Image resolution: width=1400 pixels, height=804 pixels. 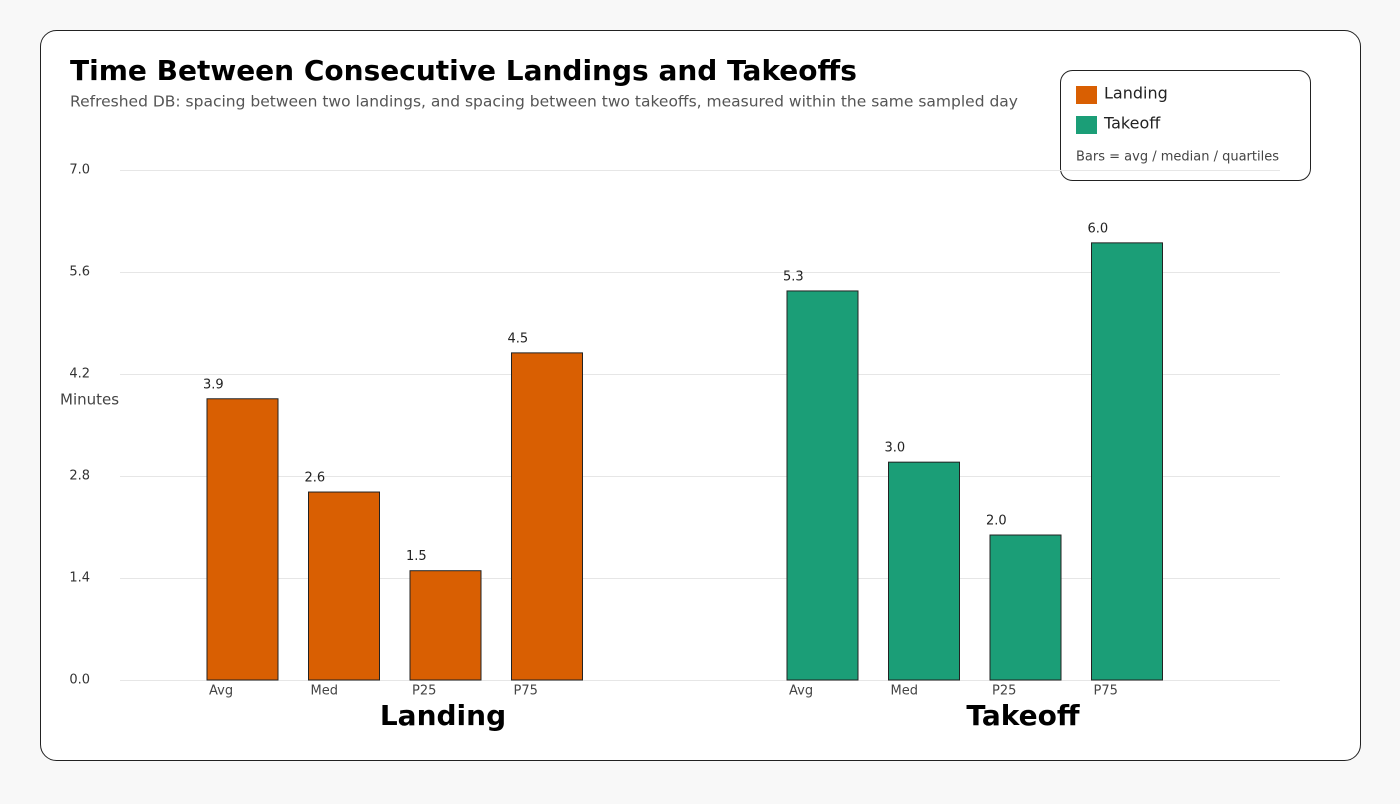 I want to click on value-label: 4.5, so click(x=518, y=338).